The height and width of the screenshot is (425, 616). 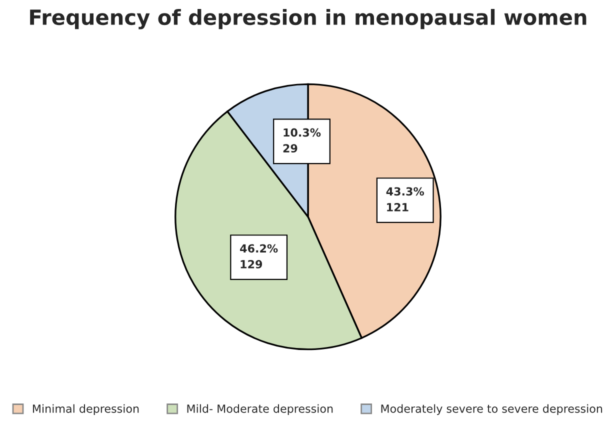 I want to click on data-label: 46.2% 129, so click(x=259, y=256).